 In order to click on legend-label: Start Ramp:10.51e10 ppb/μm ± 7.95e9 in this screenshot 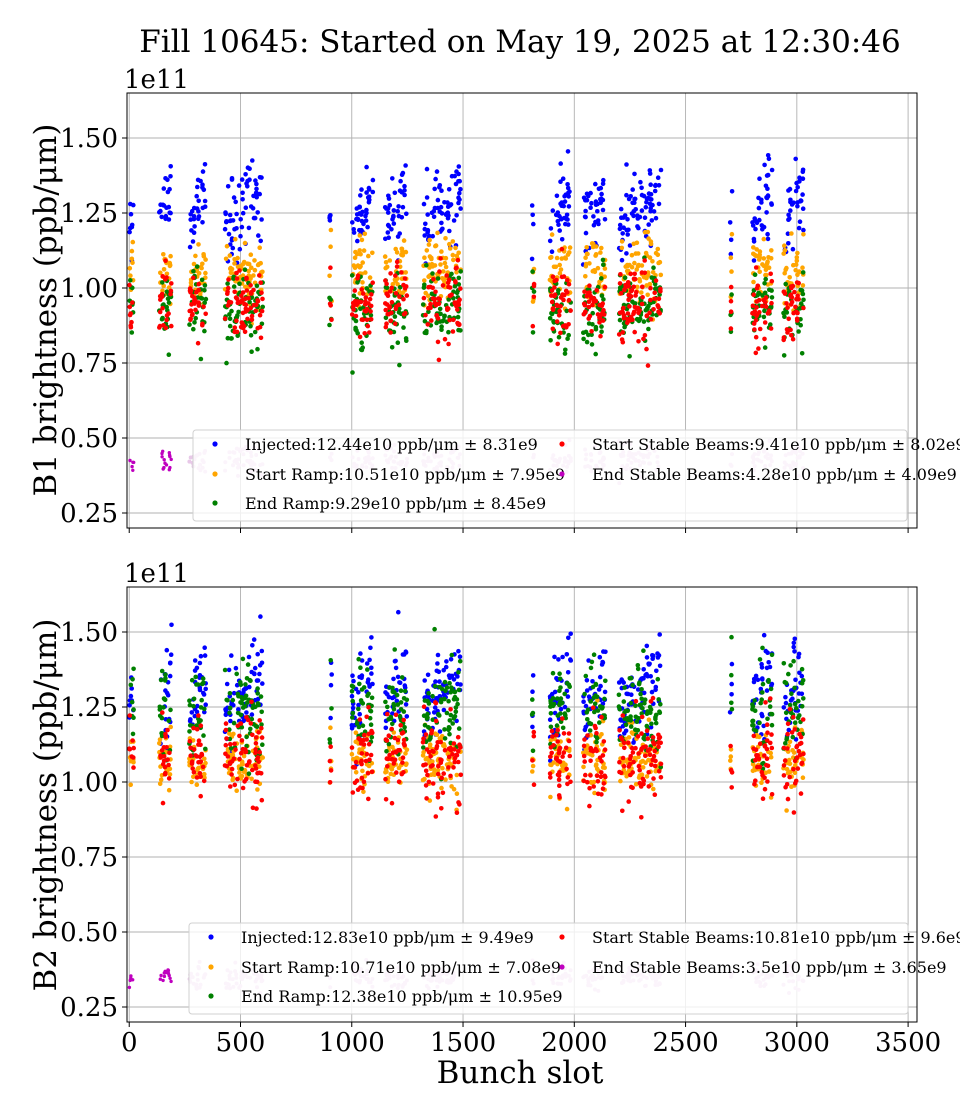, I will do `click(405, 474)`.